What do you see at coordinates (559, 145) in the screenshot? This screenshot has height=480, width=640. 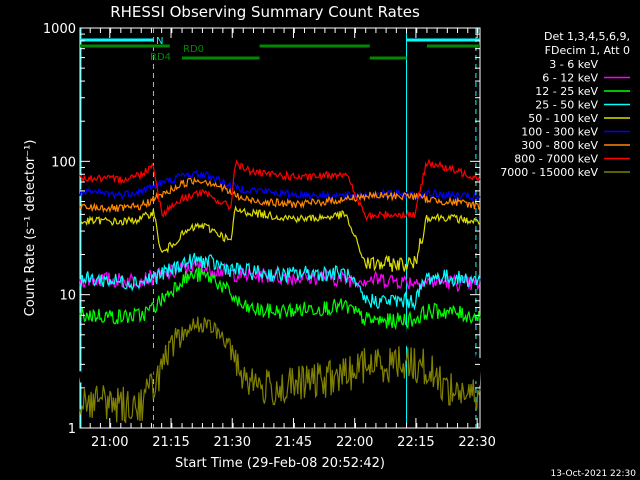 I see `legend-entry-label: 300 - 800 keV` at bounding box center [559, 145].